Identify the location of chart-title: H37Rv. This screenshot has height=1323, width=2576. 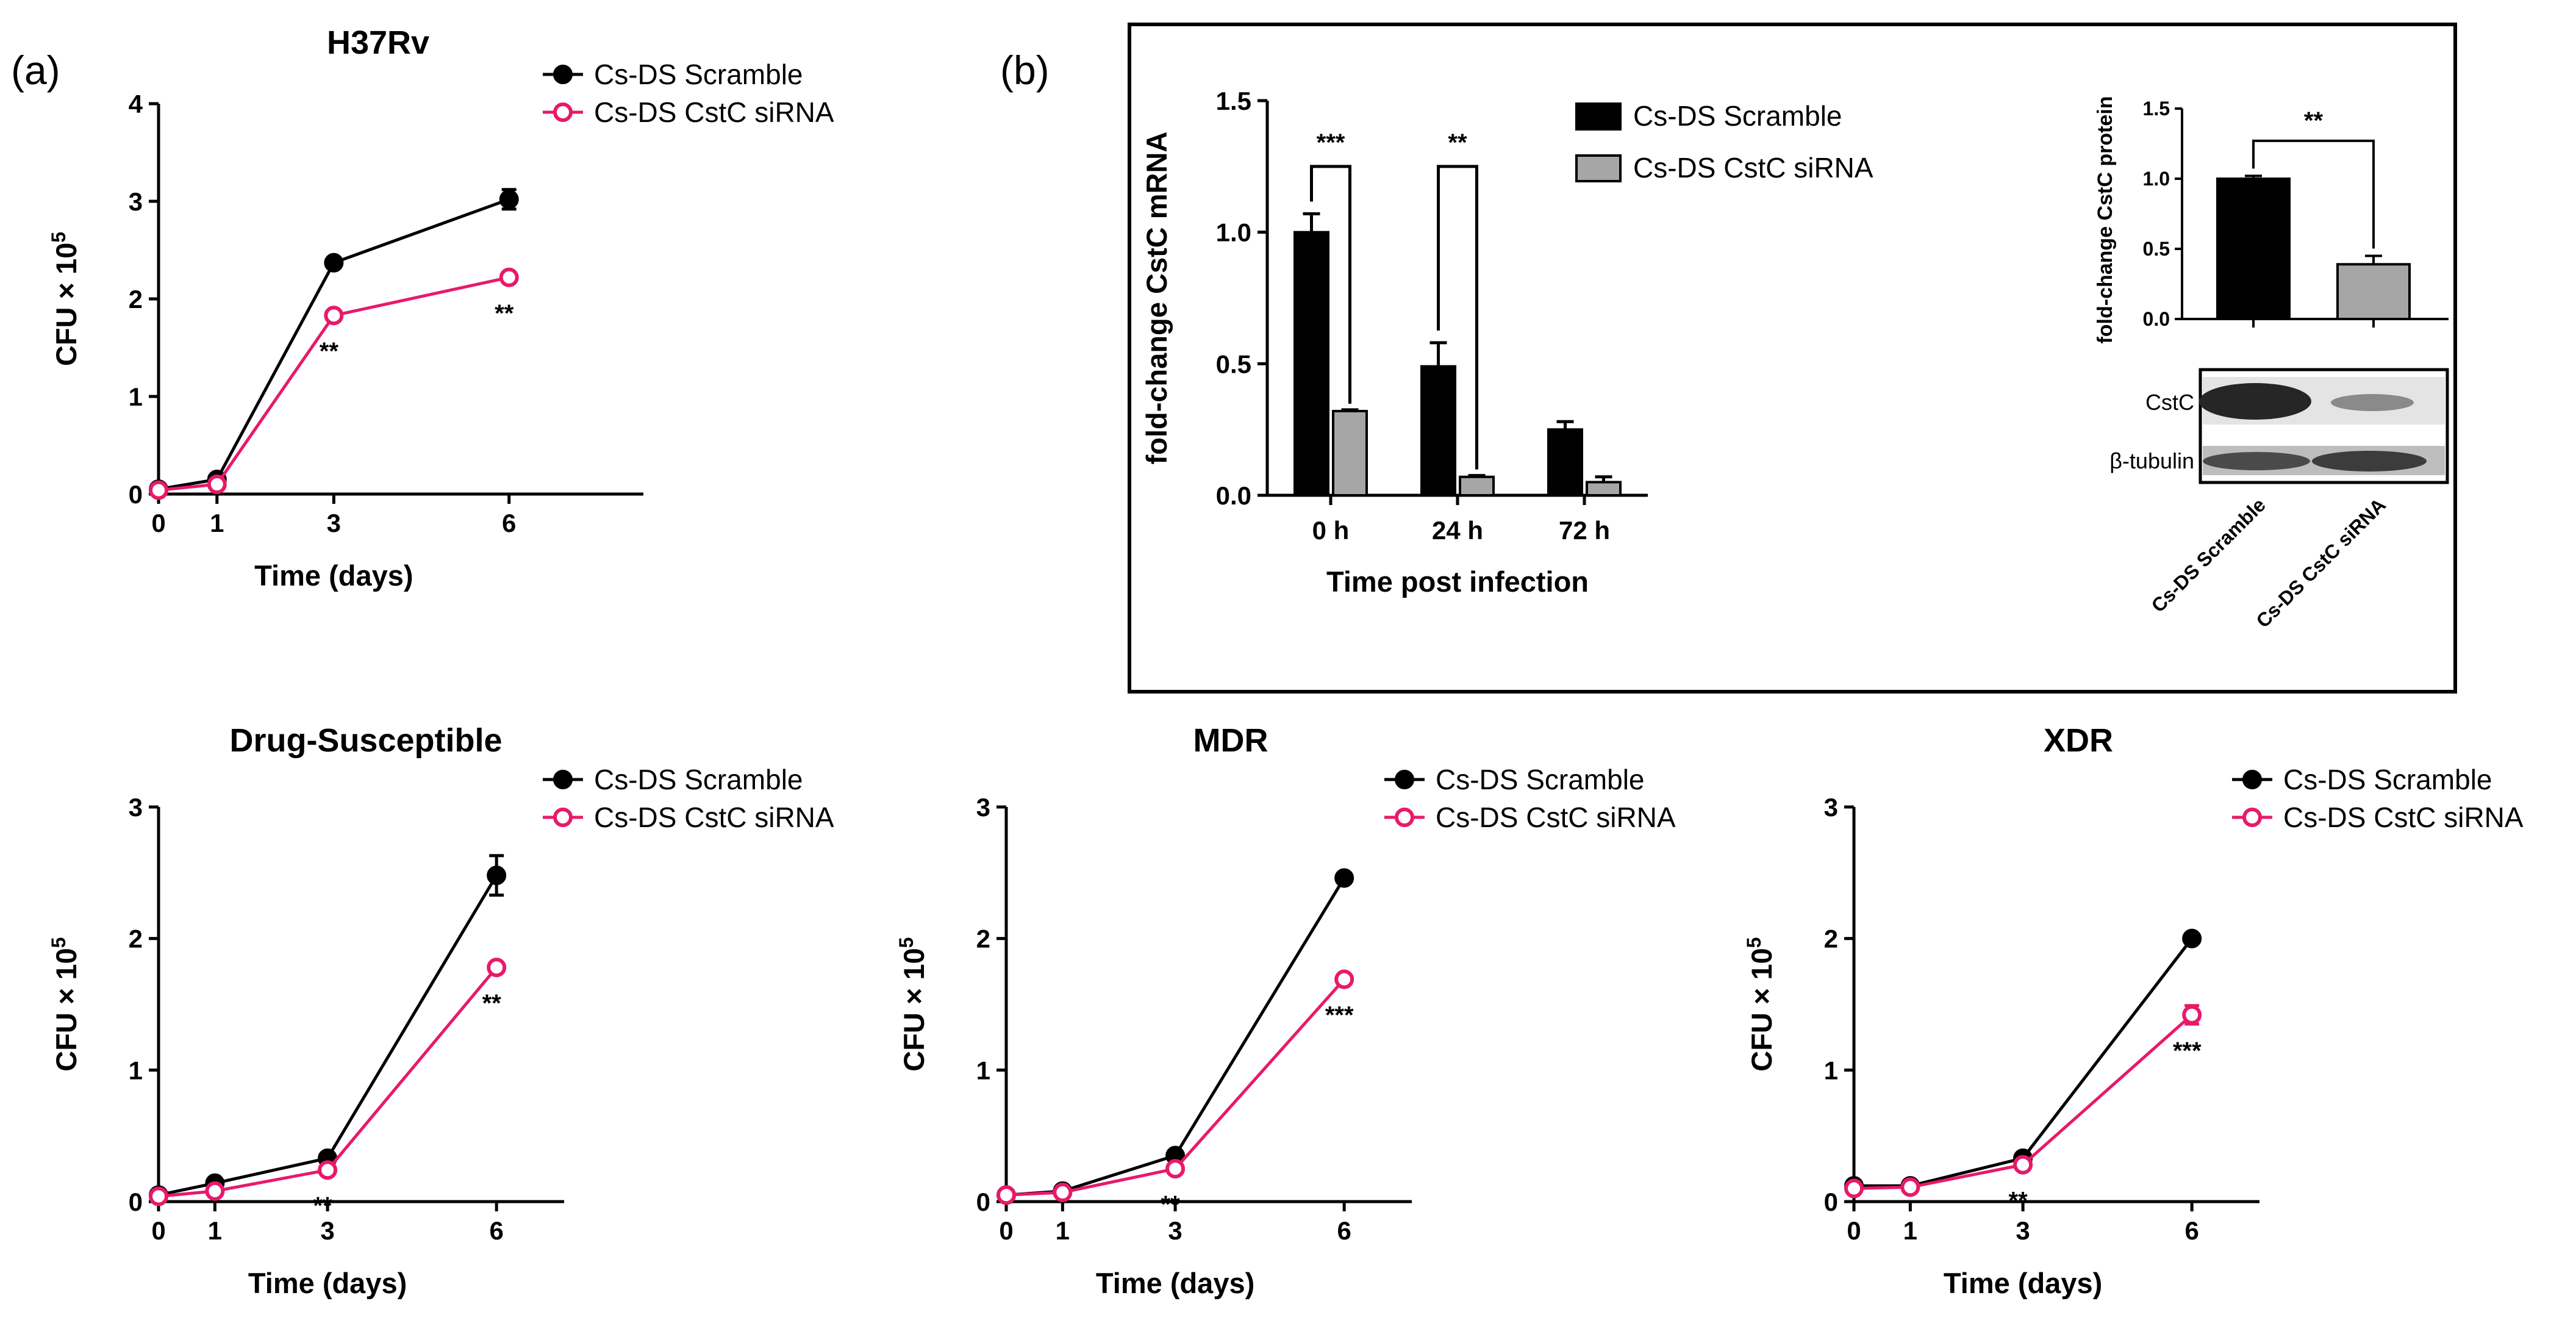
(378, 43).